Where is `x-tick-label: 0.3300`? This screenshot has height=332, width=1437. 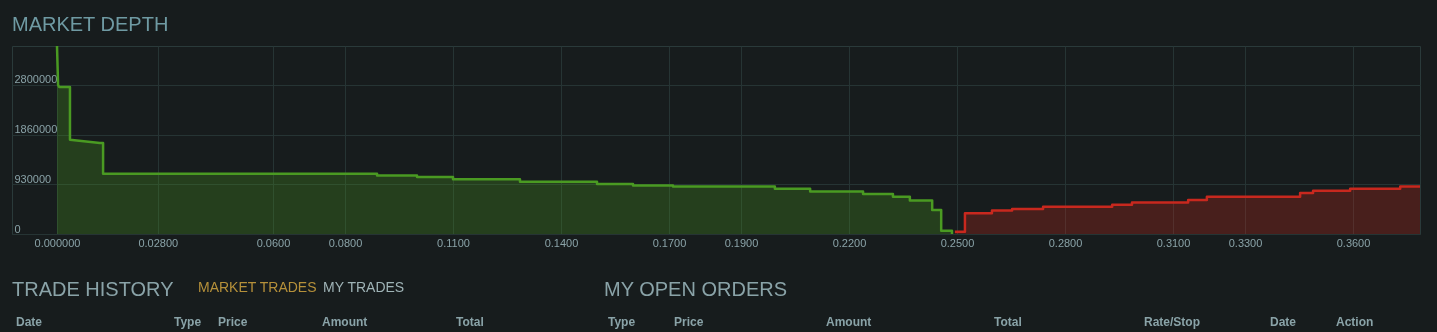
x-tick-label: 0.3300 is located at coordinates (1245, 242).